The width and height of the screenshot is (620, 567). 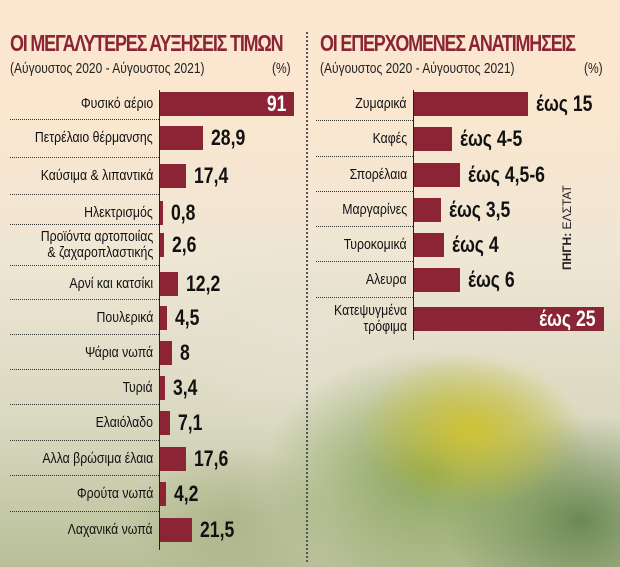 I want to click on category-label: Προϊόντα αρτοποιίας & ζαχαροπλαστικής, so click(x=96, y=244).